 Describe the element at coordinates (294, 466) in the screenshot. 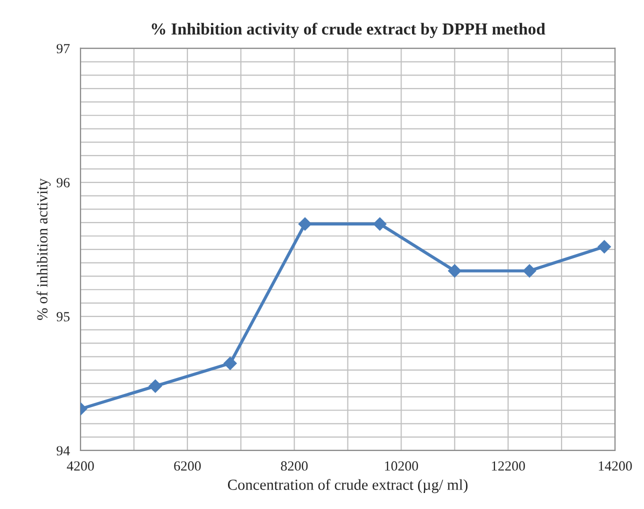

I see `x-tick-label: 8200` at that location.